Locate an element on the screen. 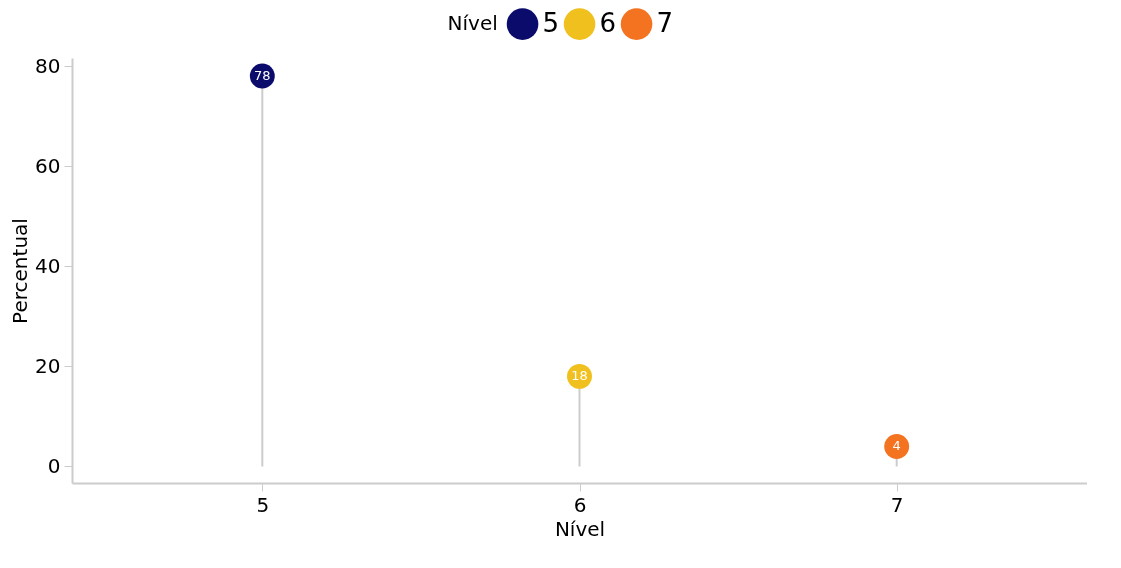 The width and height of the screenshot is (1121, 568). data-label: 4 is located at coordinates (896, 446).